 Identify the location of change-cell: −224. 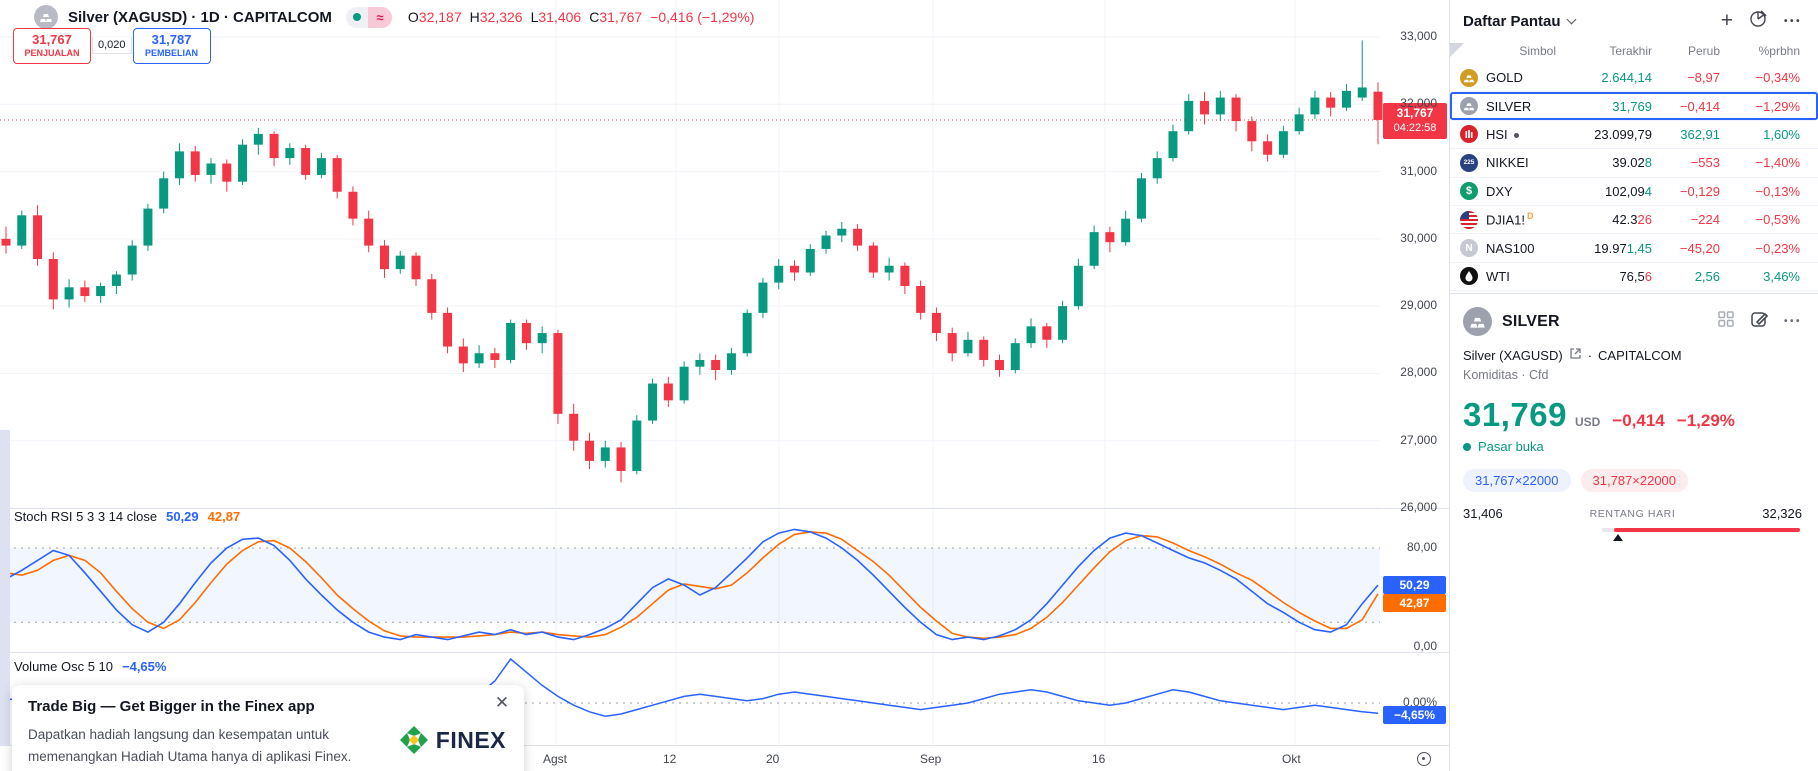
(1705, 220).